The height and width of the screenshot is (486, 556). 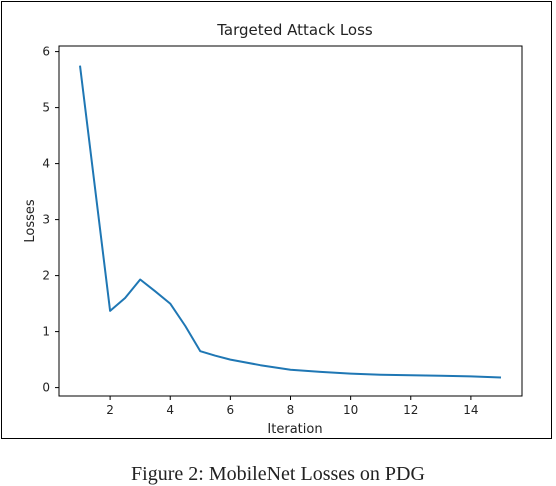 I want to click on y-tick-label: 4, so click(x=46, y=164).